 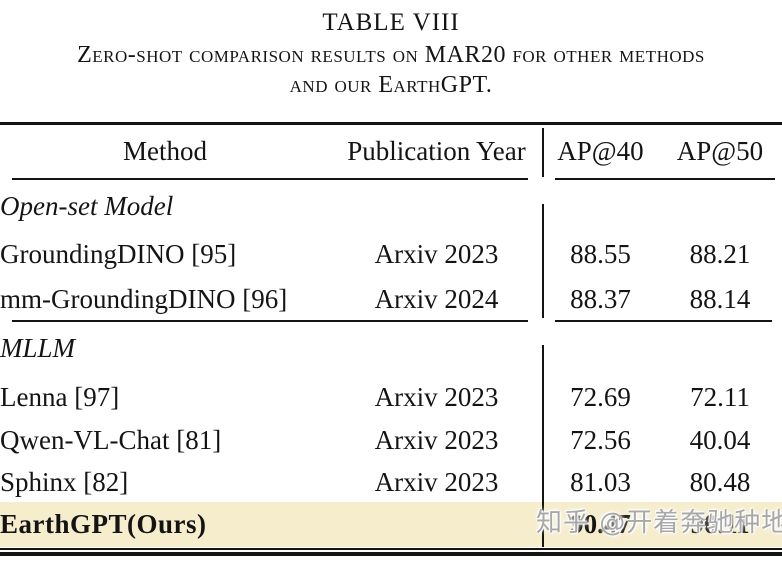 What do you see at coordinates (436, 524) in the screenshot?
I see `year-cell` at bounding box center [436, 524].